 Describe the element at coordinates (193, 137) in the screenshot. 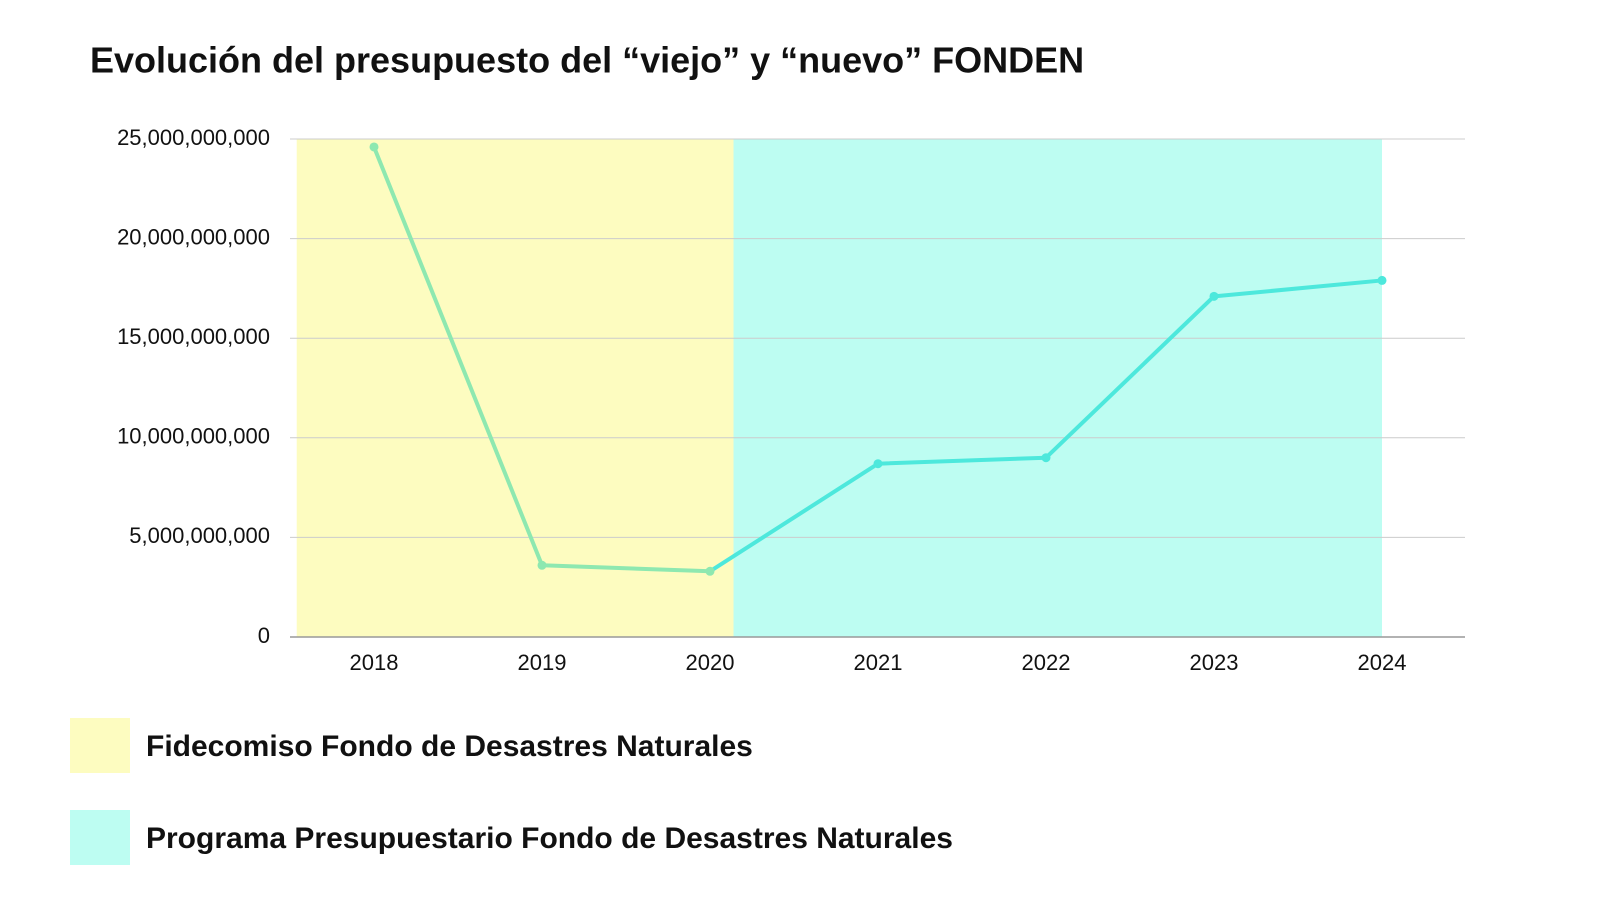

I see `y-tick-label: 25,000,000,000` at that location.